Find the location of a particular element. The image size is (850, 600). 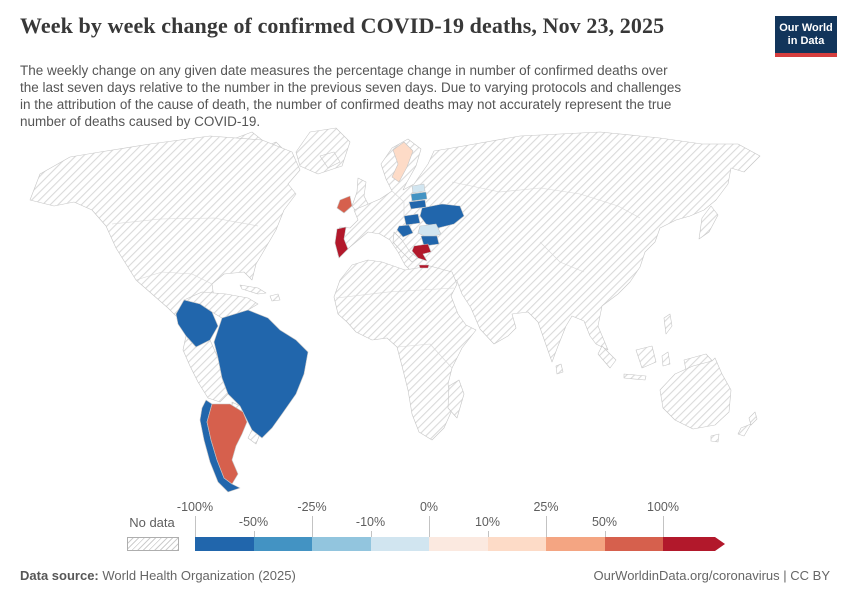

legend-tick-label: -10% is located at coordinates (370, 522).